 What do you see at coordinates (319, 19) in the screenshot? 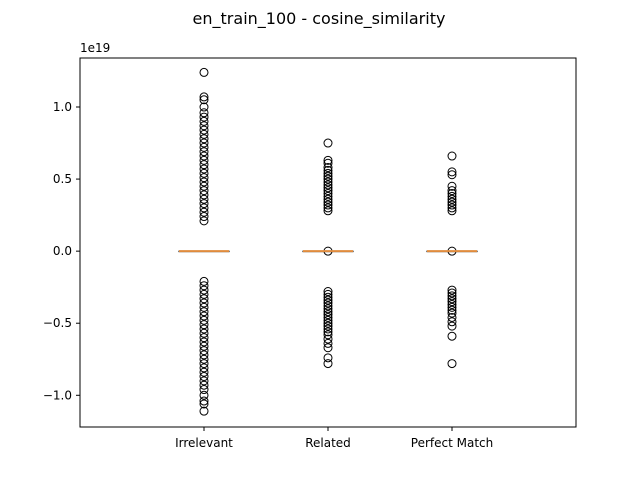
I see `chart-title: en_train_100 - cosine_similarity` at bounding box center [319, 19].